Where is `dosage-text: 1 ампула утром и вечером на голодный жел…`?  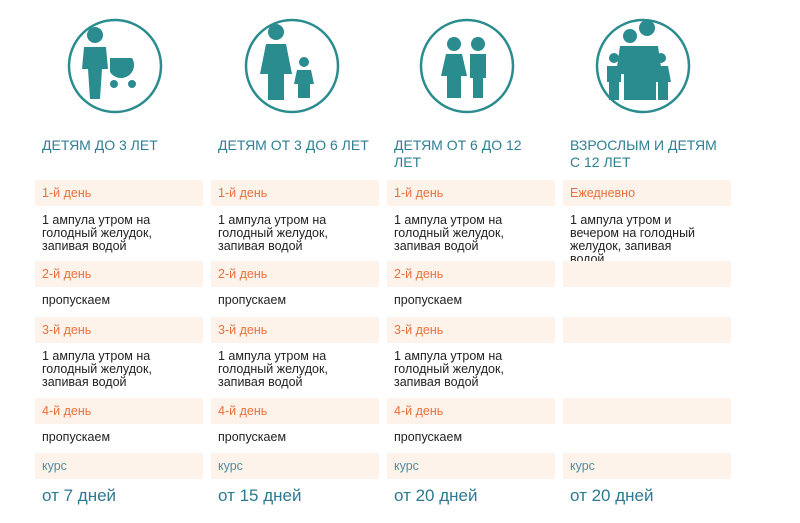 dosage-text: 1 ампула утром и вечером на голодный жел… is located at coordinates (633, 239).